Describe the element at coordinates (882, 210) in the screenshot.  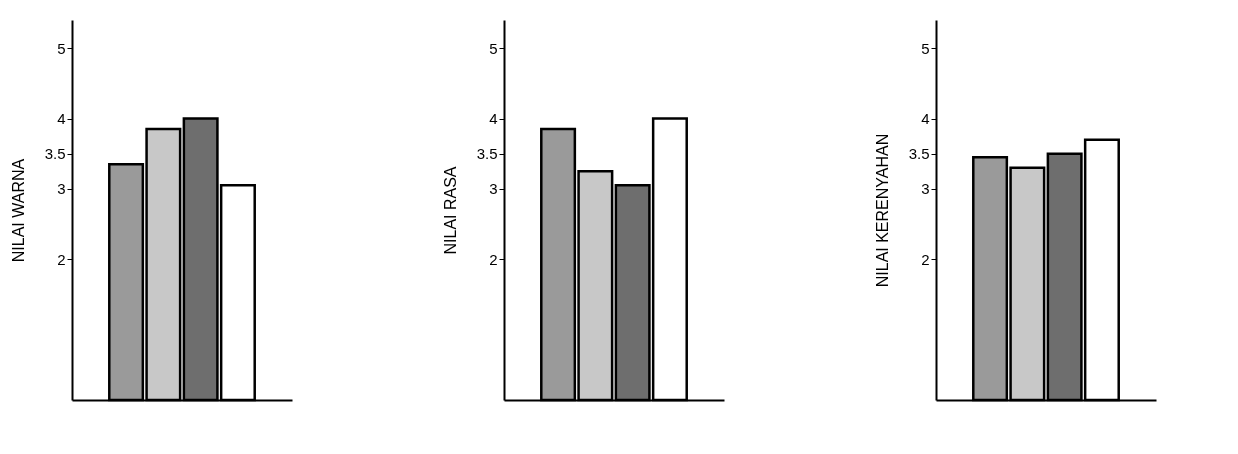
I see `y-axis-title: NILAI KERENYAHAN` at that location.